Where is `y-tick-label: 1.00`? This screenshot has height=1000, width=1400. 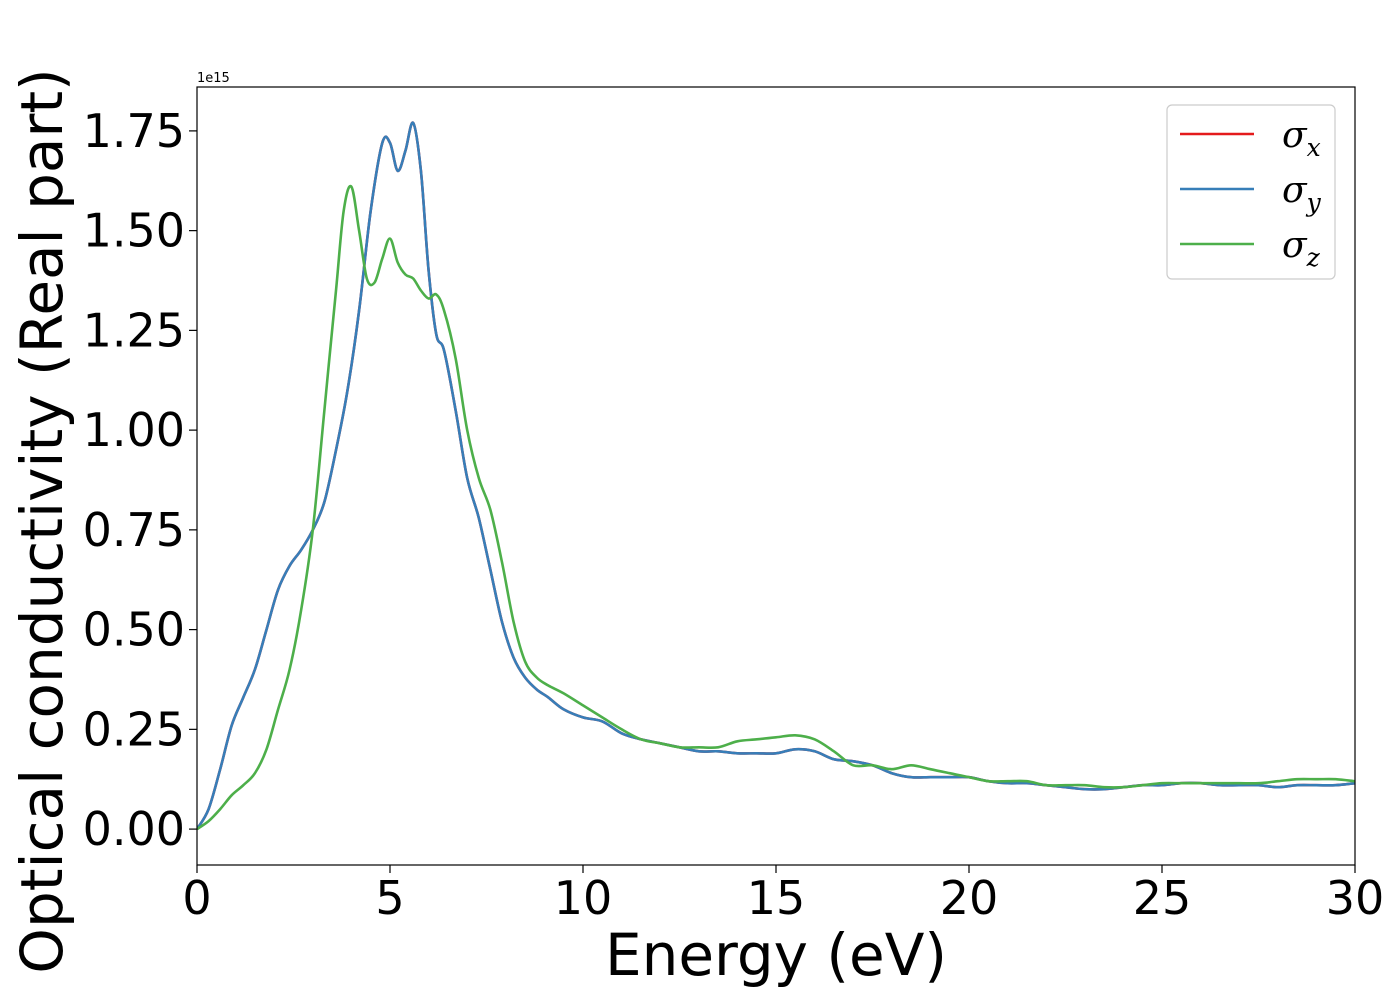 y-tick-label: 1.00 is located at coordinates (134, 430).